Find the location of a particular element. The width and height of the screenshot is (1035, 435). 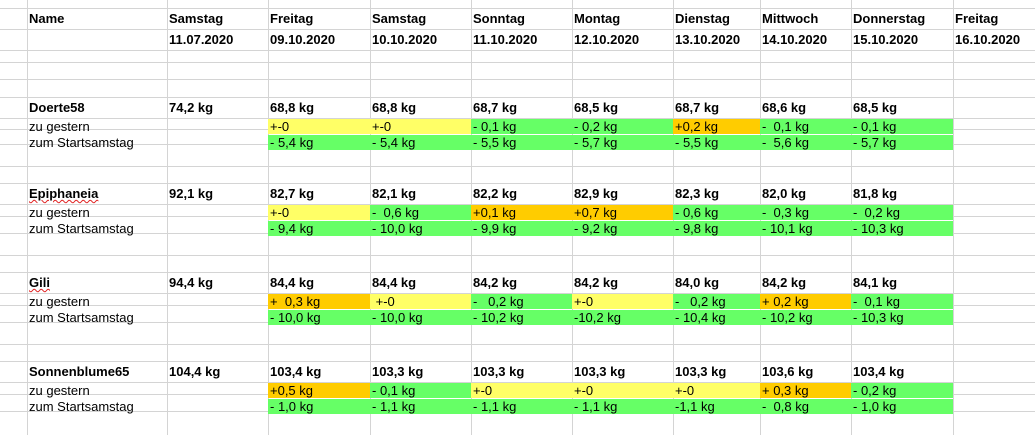

header-day: Montag is located at coordinates (597, 18).